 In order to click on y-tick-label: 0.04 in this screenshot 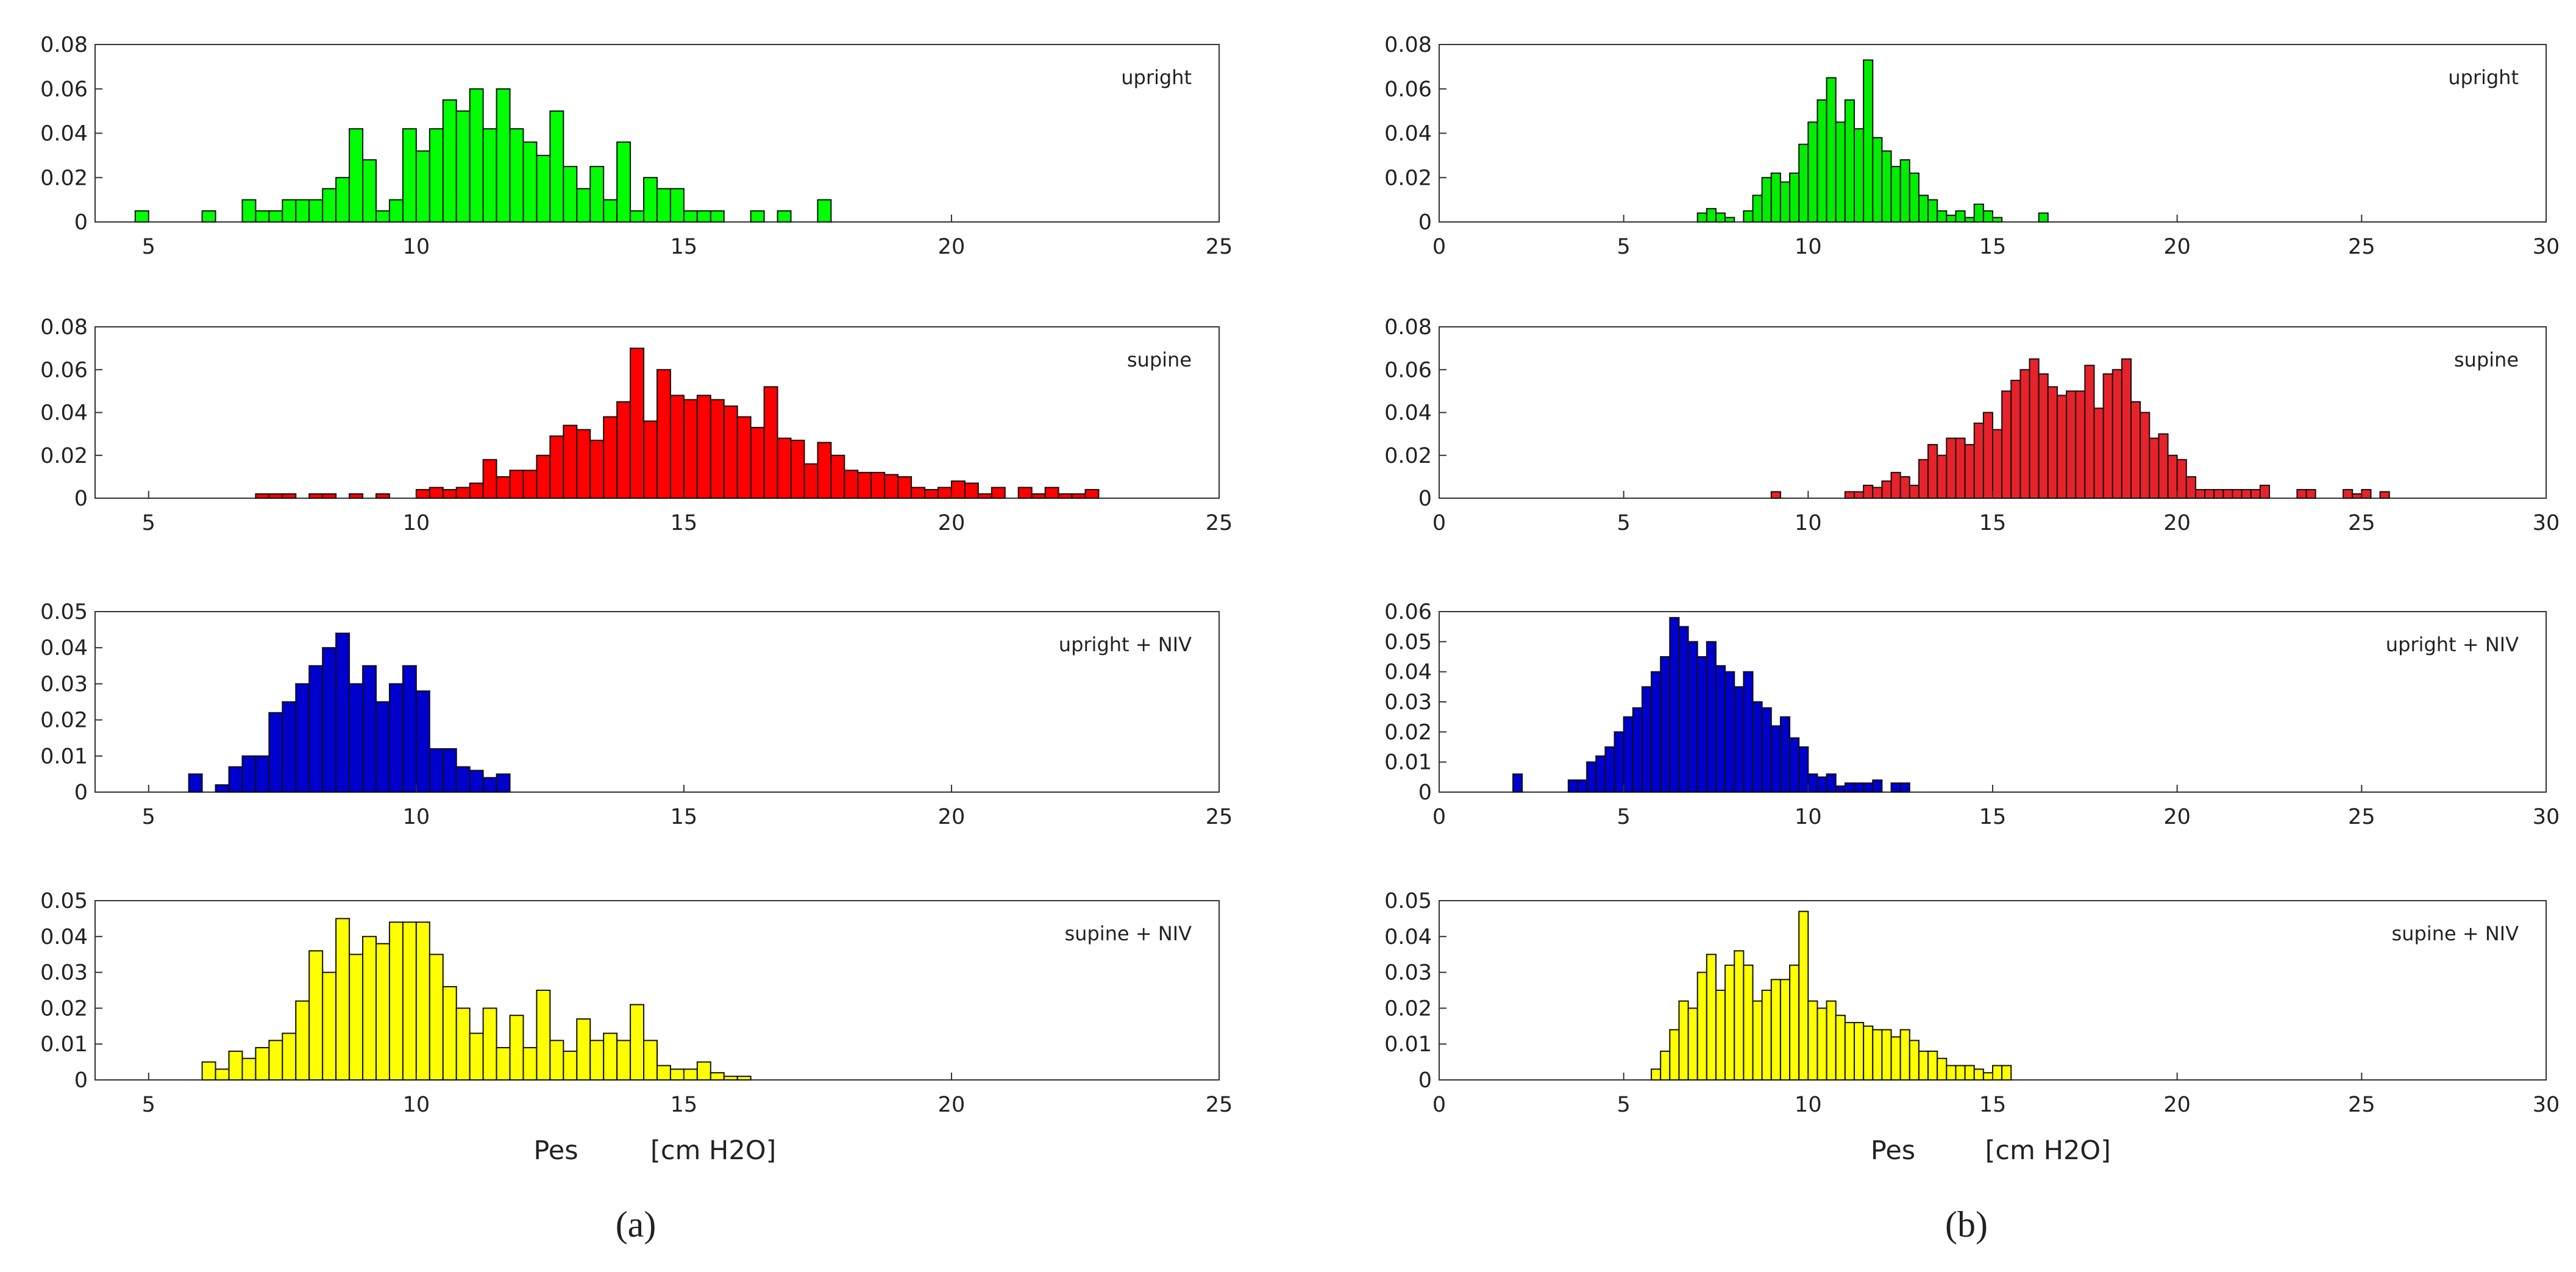, I will do `click(64, 134)`.